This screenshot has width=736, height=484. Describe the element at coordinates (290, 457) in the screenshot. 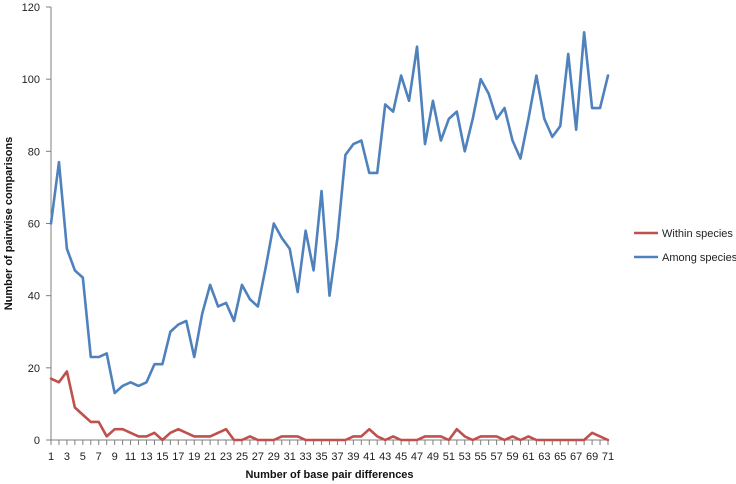

I see `x-tick-label: 31` at that location.